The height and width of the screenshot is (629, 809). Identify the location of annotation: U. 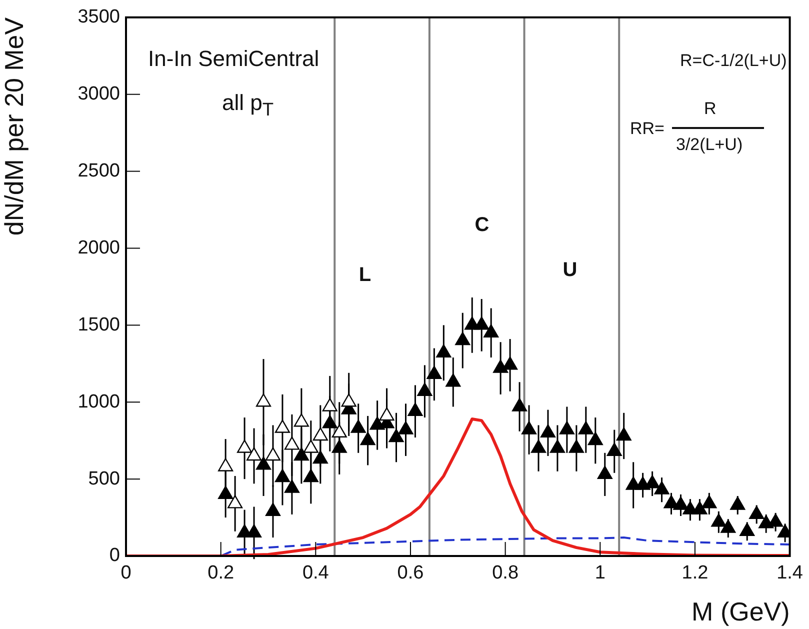
(570, 270).